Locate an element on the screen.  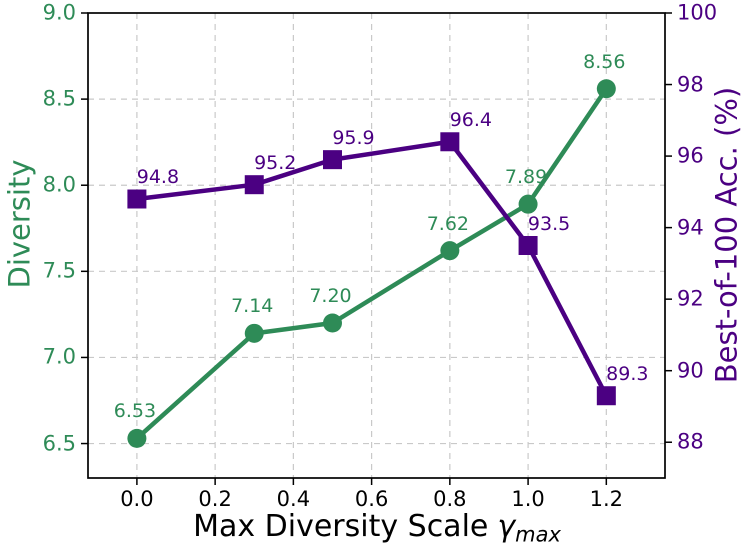
left-tick-label: 6.5 is located at coordinates (59, 443).